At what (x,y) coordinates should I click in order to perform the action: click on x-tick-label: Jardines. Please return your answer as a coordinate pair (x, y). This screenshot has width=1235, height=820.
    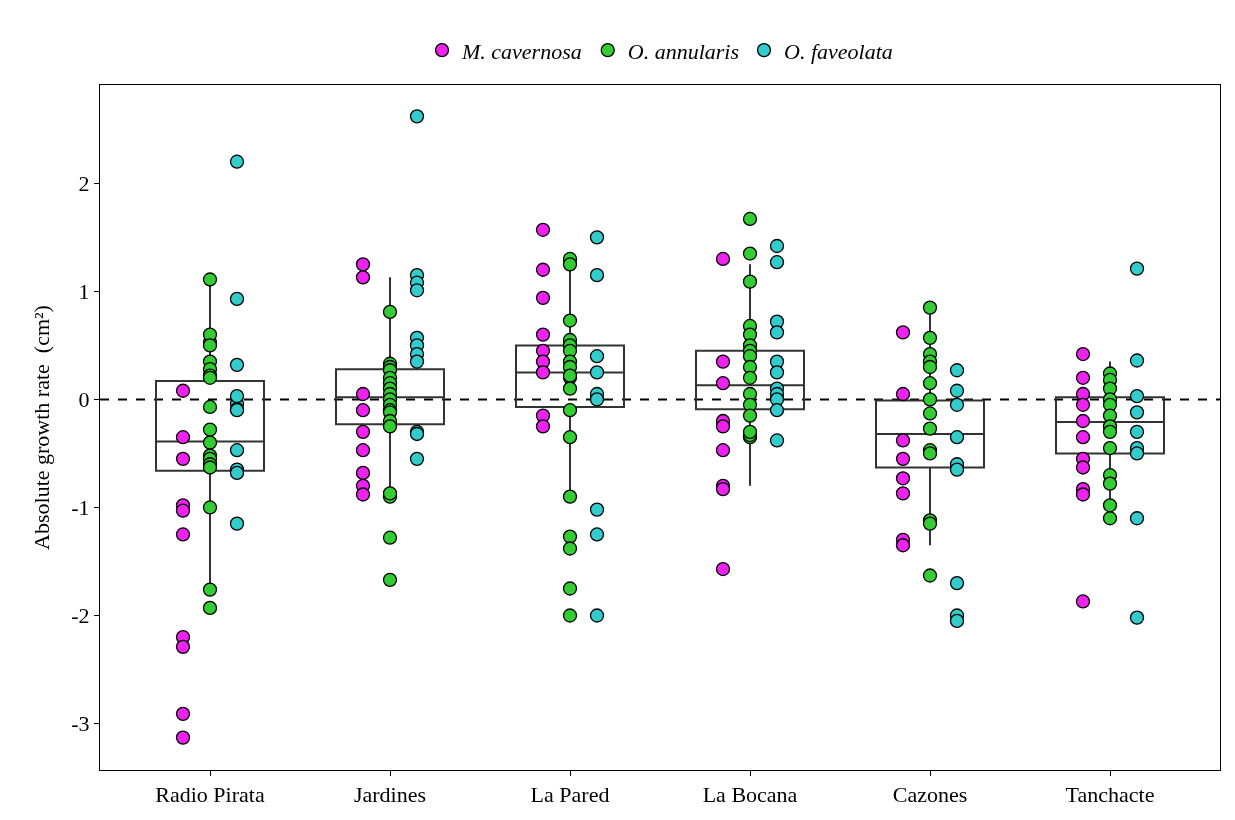
    Looking at the image, I should click on (390, 795).